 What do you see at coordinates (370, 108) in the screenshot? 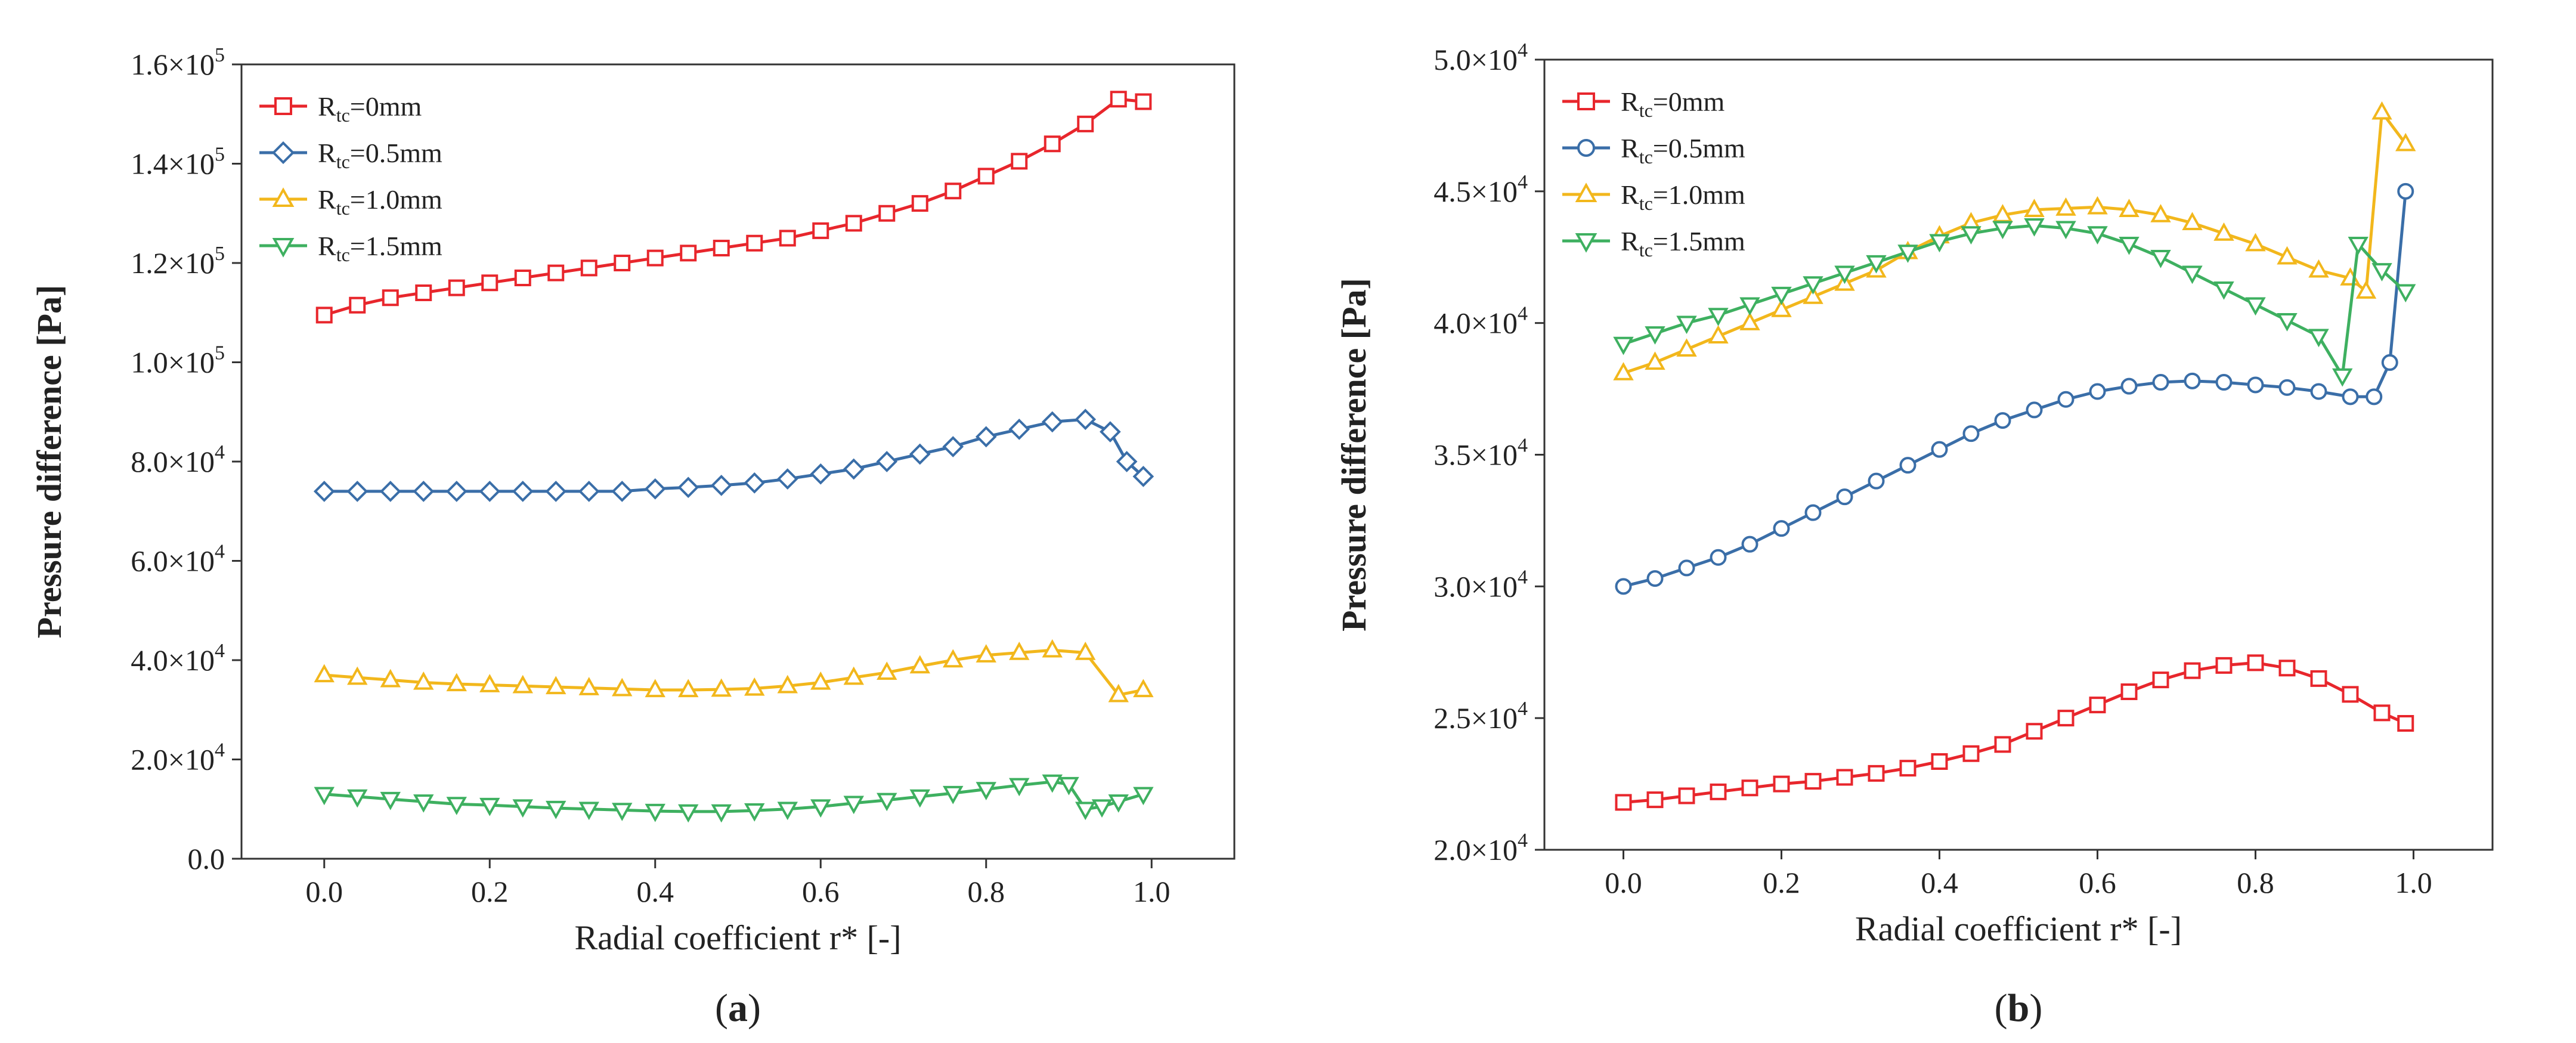
I see `legend-label: Rtc=0mm` at bounding box center [370, 108].